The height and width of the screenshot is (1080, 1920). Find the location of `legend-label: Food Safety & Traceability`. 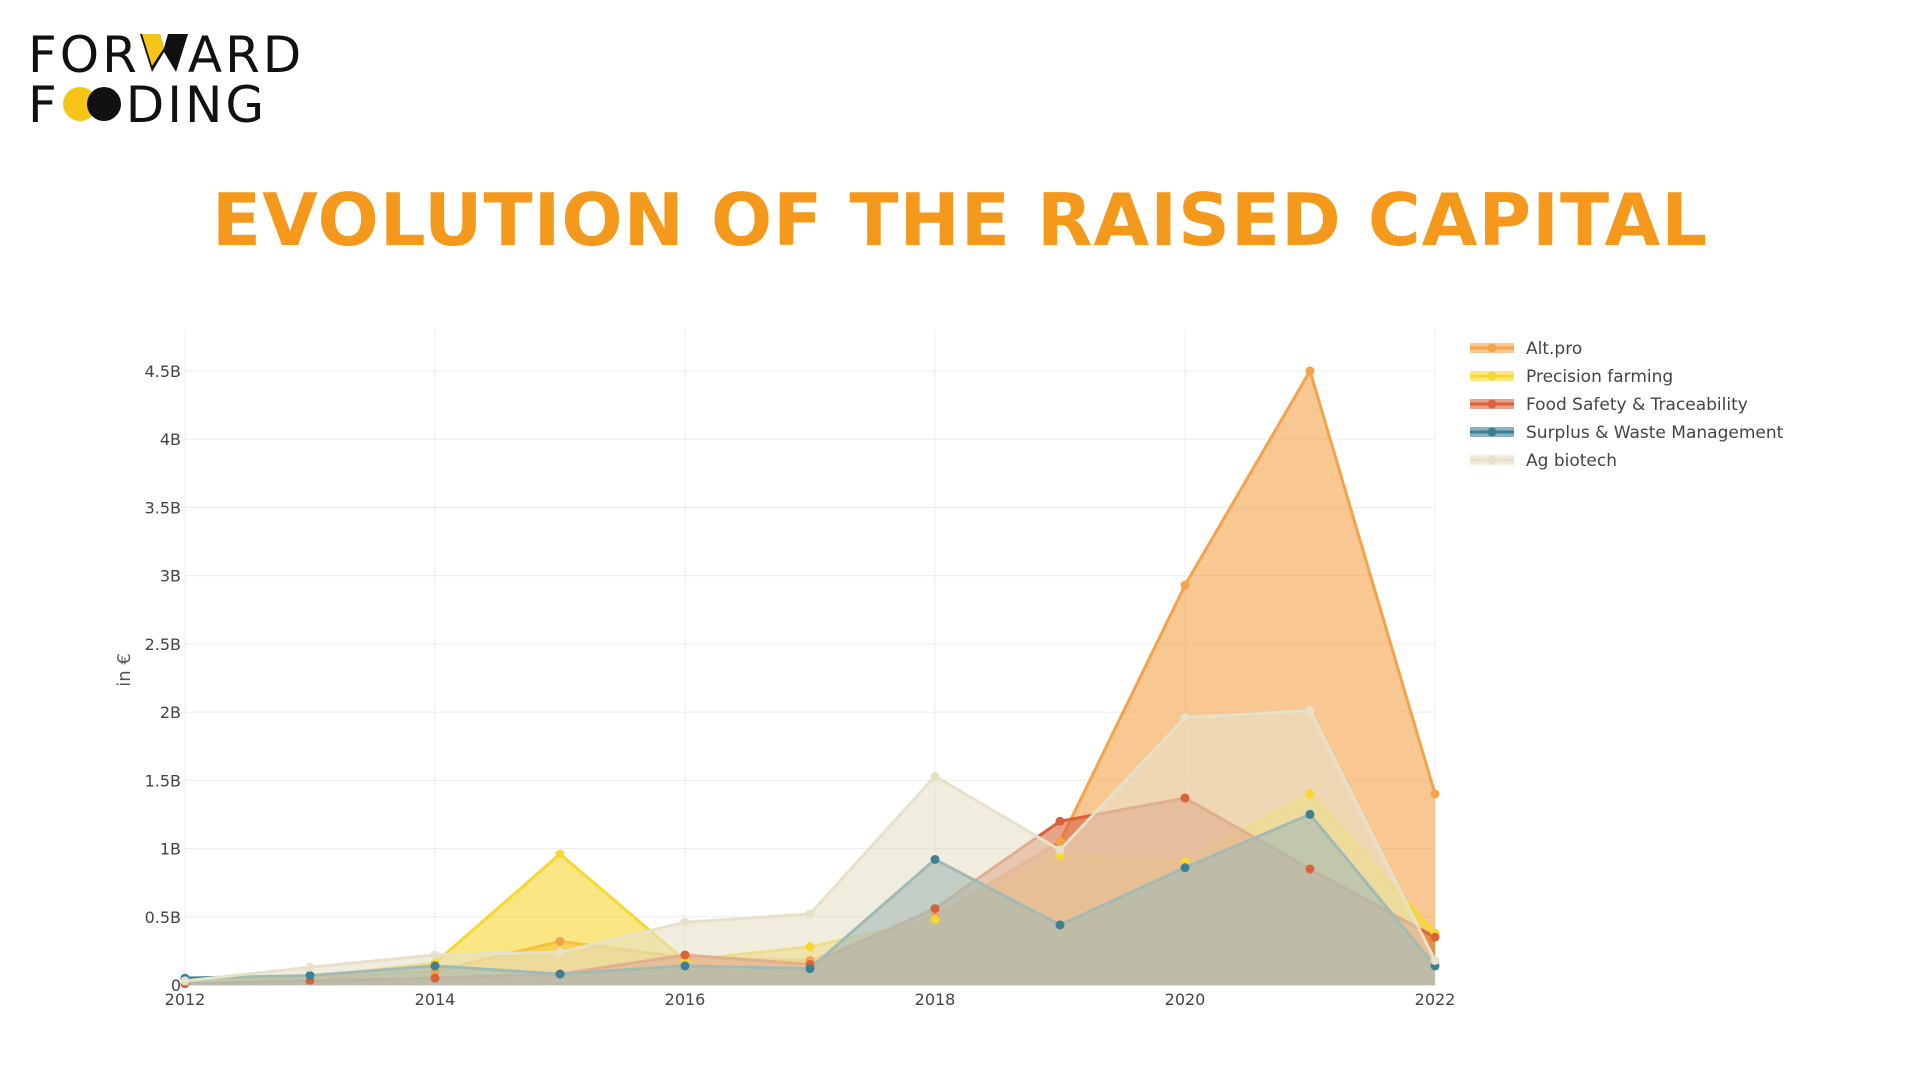

legend-label: Food Safety & Traceability is located at coordinates (1637, 405).